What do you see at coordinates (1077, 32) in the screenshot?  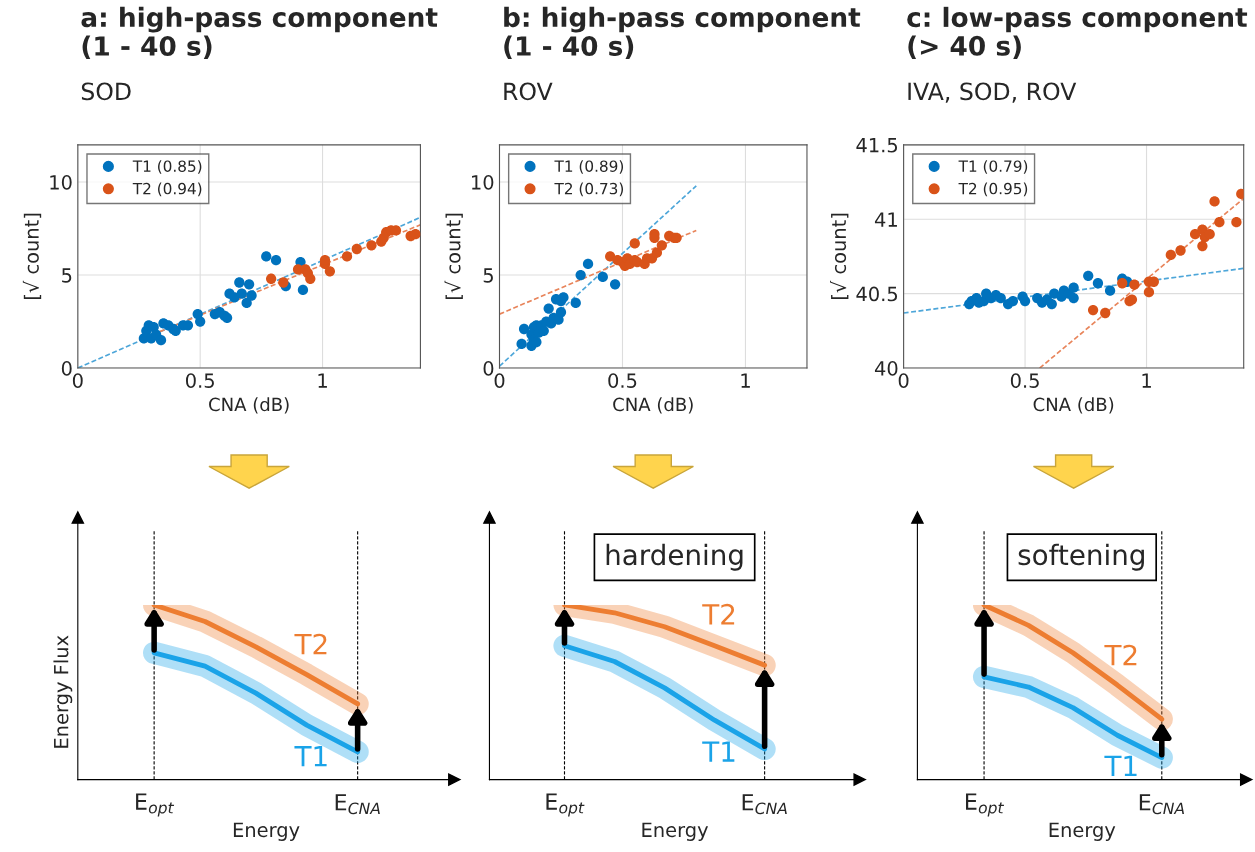 I see `chart-title: c: low-pass component (> 40 s)` at bounding box center [1077, 32].